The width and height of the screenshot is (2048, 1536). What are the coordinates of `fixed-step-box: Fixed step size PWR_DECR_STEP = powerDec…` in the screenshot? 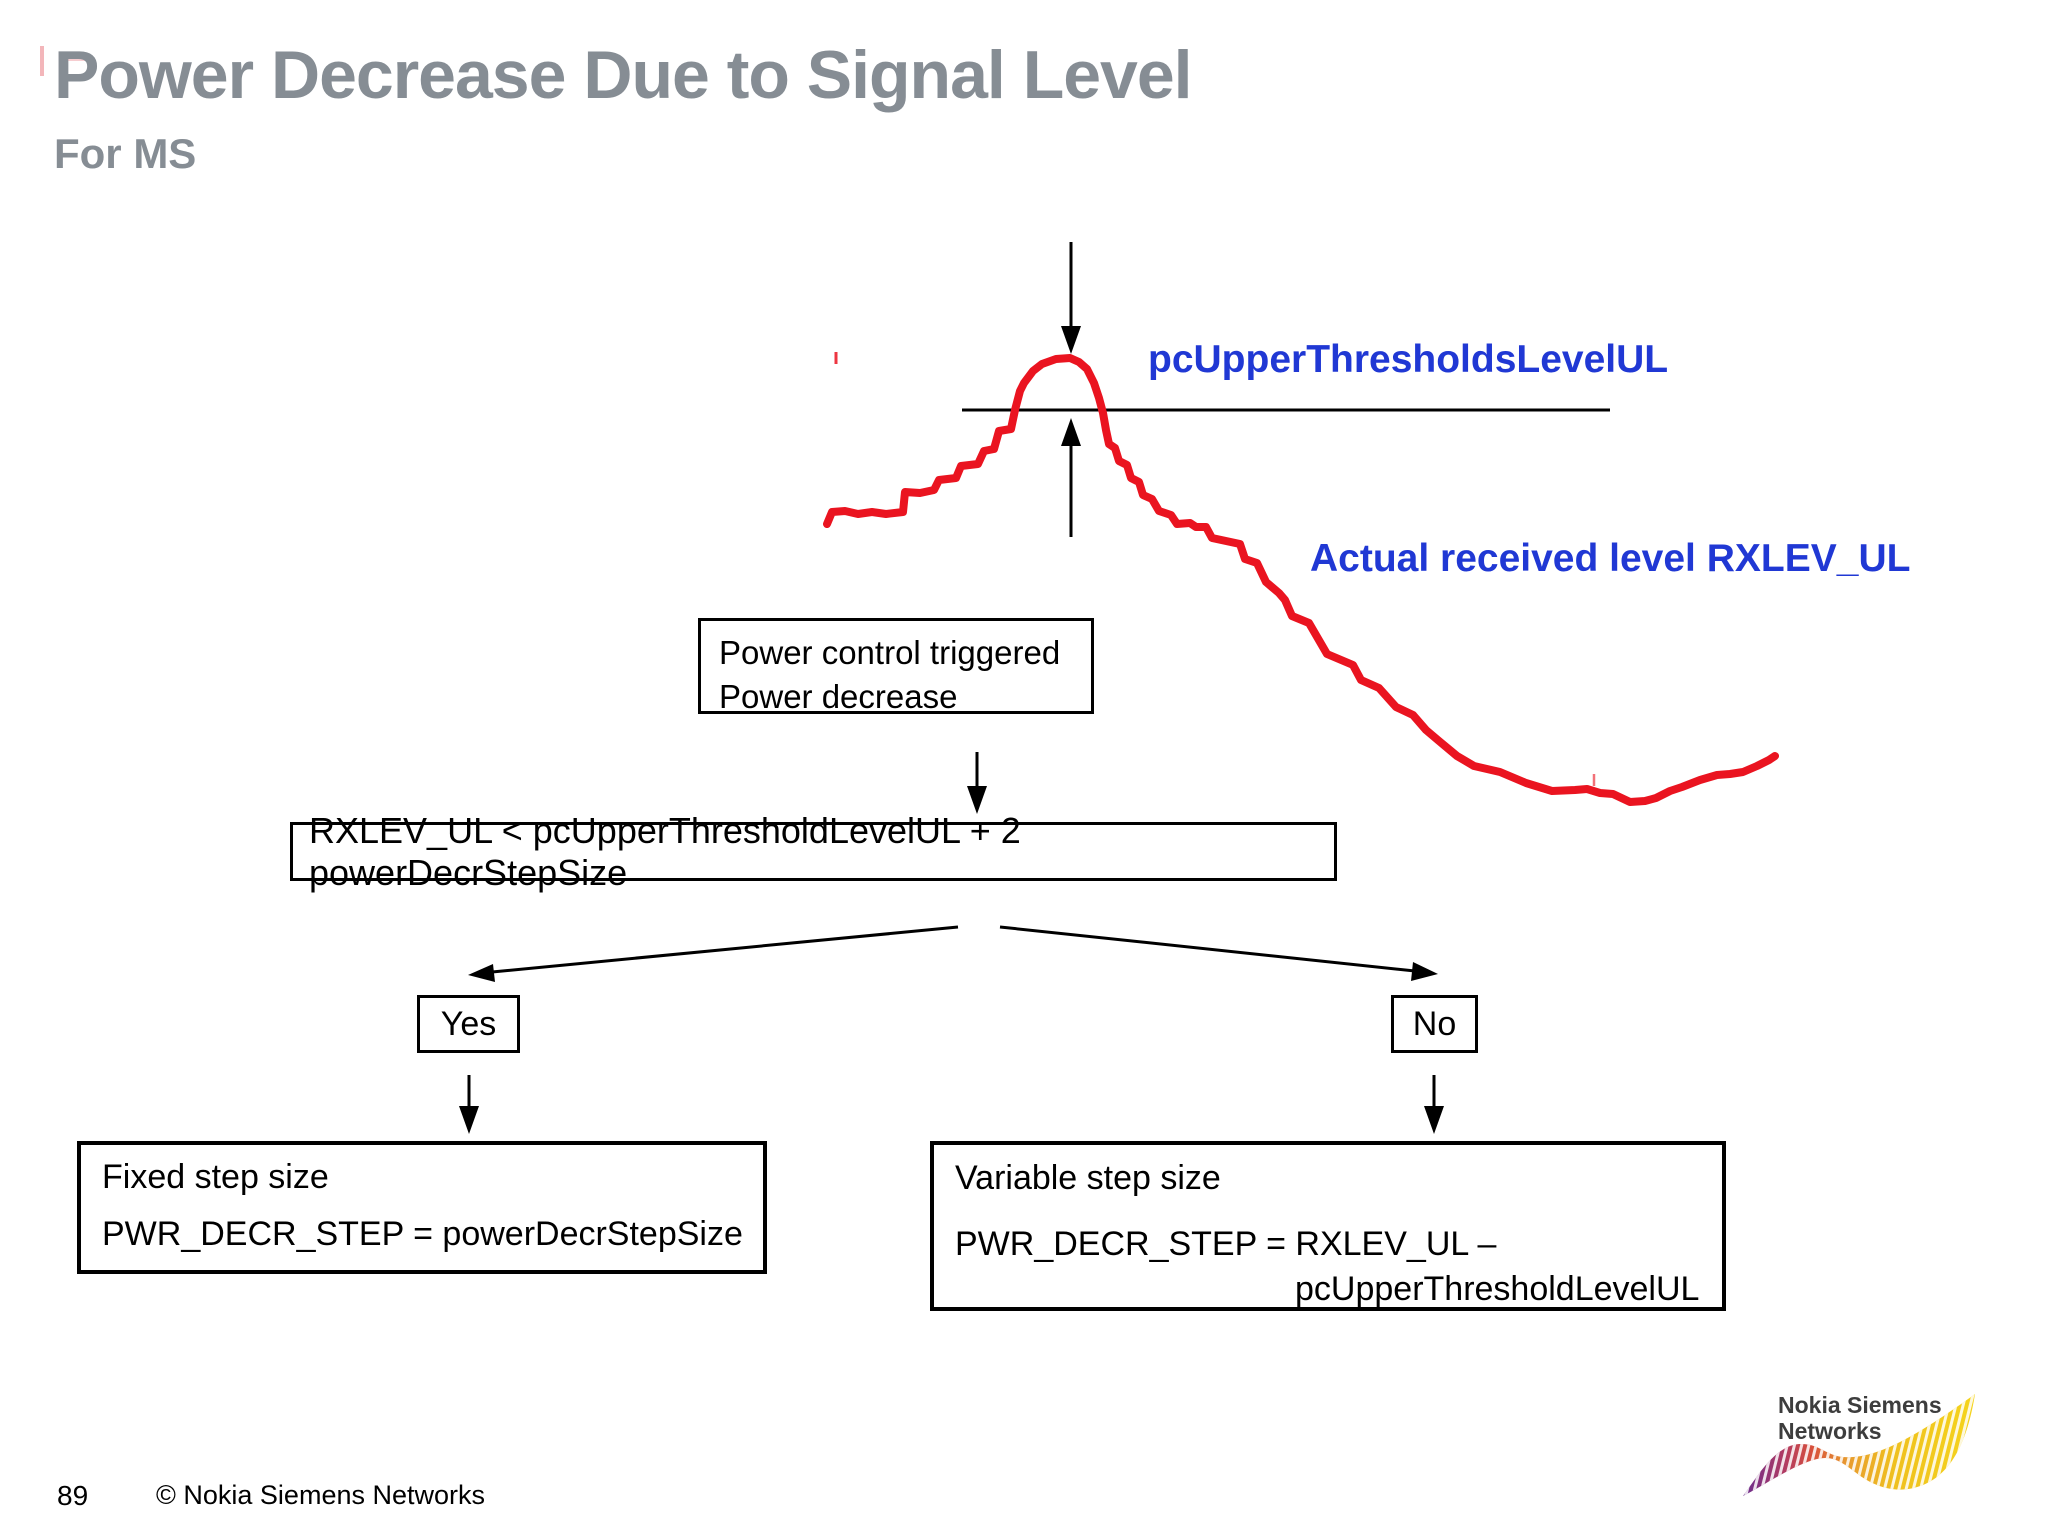 It's located at (422, 1207).